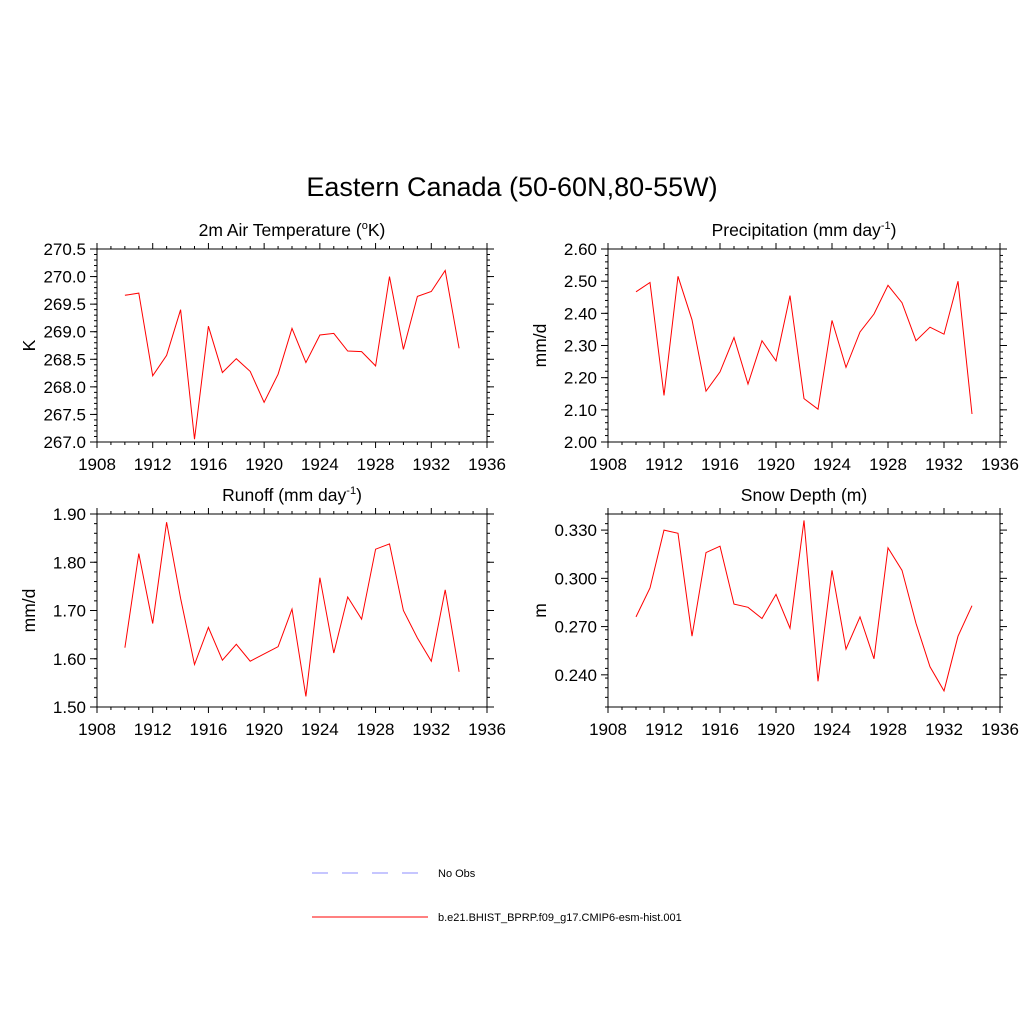 This screenshot has width=1024, height=1024. What do you see at coordinates (575, 530) in the screenshot?
I see `snow-depth-ytick-label: 0.330` at bounding box center [575, 530].